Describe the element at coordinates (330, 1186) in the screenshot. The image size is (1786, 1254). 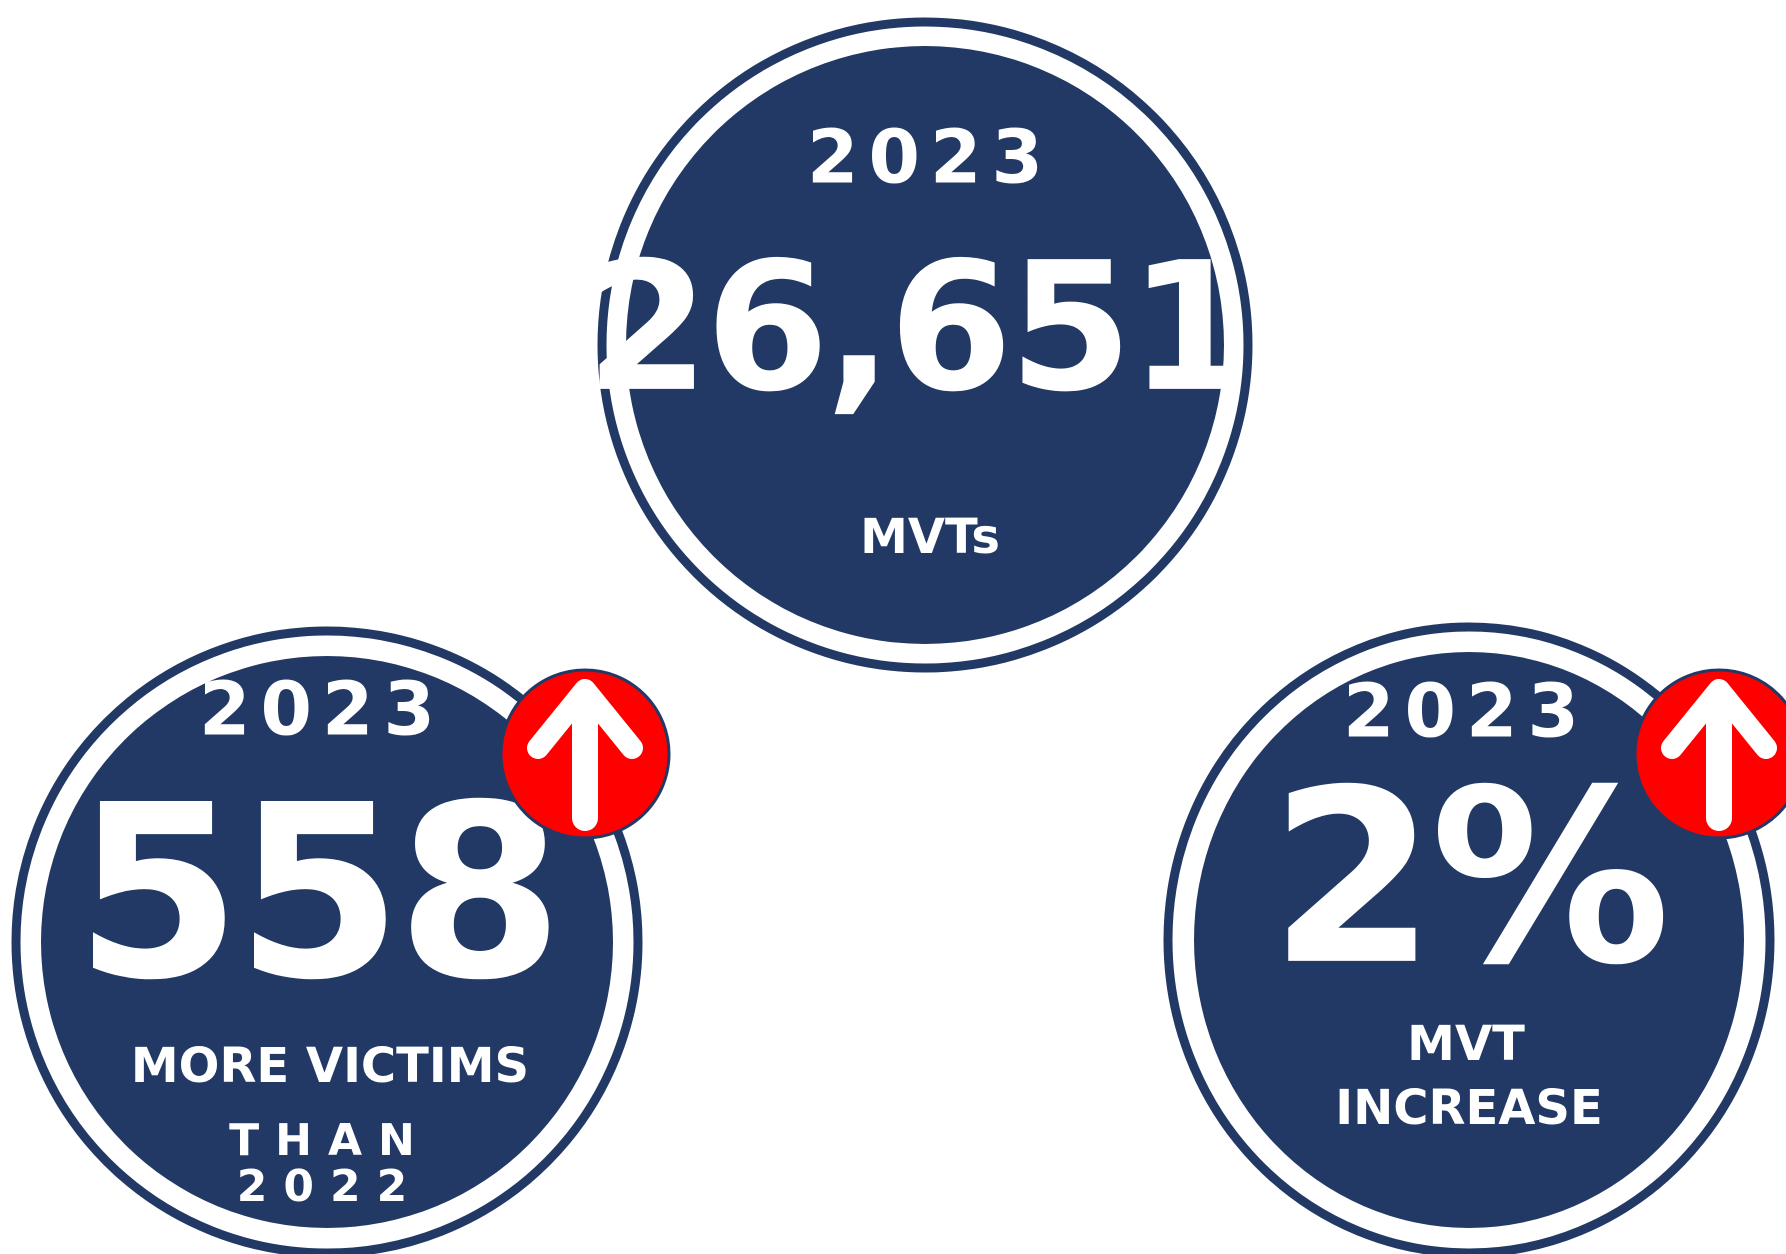
I see `label: 2022` at that location.